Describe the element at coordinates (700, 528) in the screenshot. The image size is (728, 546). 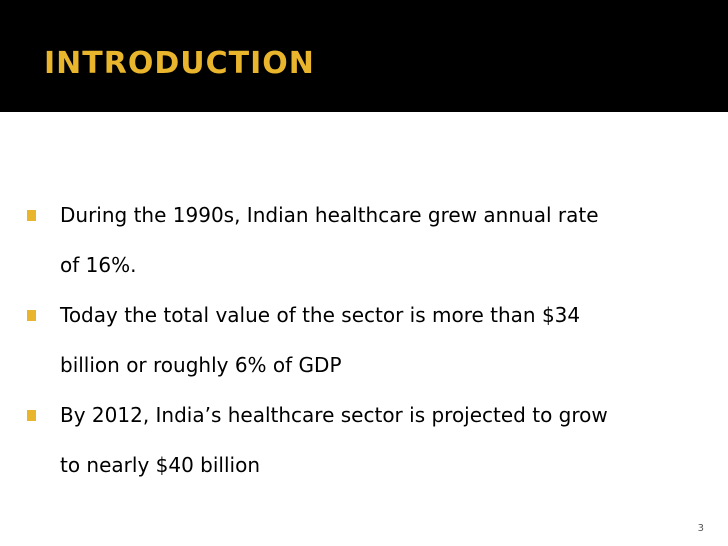
I see `page-number: 3` at that location.